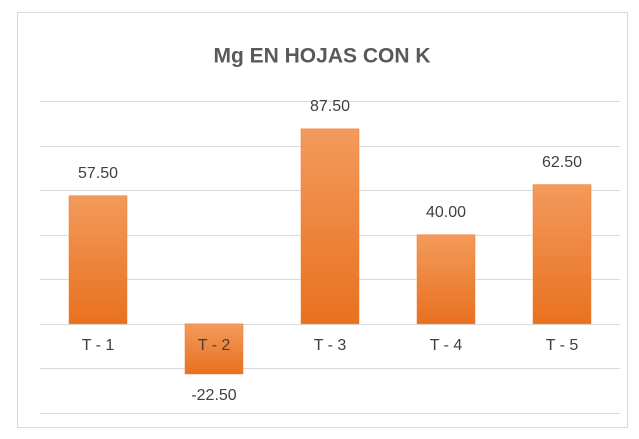 The width and height of the screenshot is (639, 439). Describe the element at coordinates (446, 345) in the screenshot. I see `x-tick-label: T - 4` at that location.